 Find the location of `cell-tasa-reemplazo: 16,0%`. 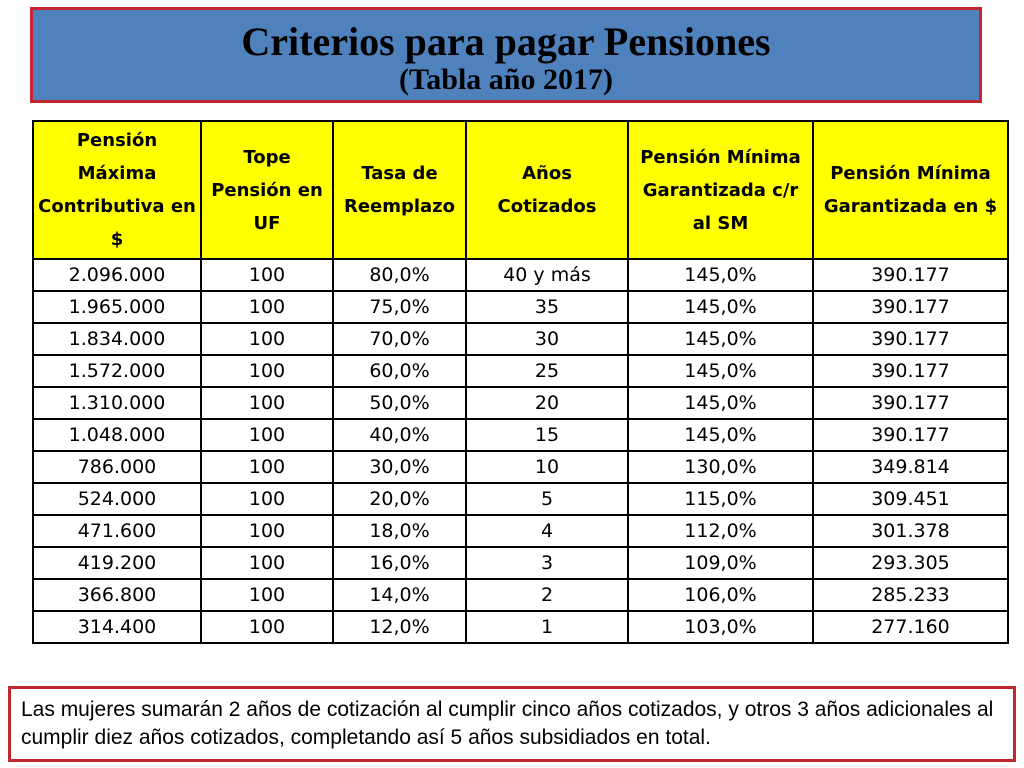

cell-tasa-reemplazo: 16,0% is located at coordinates (399, 563).